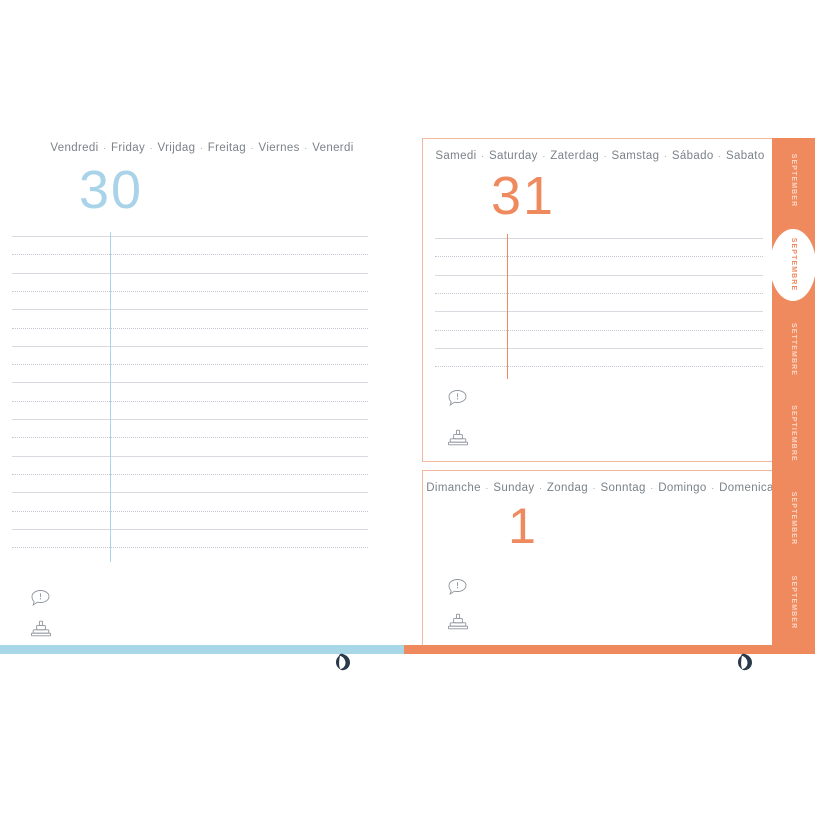 This screenshot has width=815, height=815. What do you see at coordinates (74, 148) in the screenshot?
I see `day-name-fr: Vendredi` at bounding box center [74, 148].